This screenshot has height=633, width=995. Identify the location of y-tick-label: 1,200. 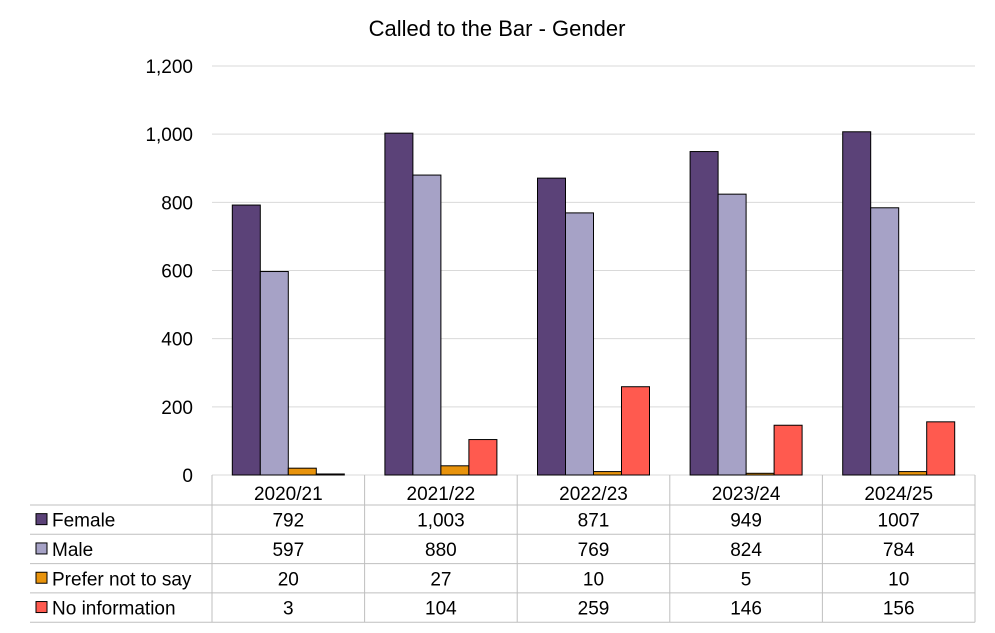
(169, 67).